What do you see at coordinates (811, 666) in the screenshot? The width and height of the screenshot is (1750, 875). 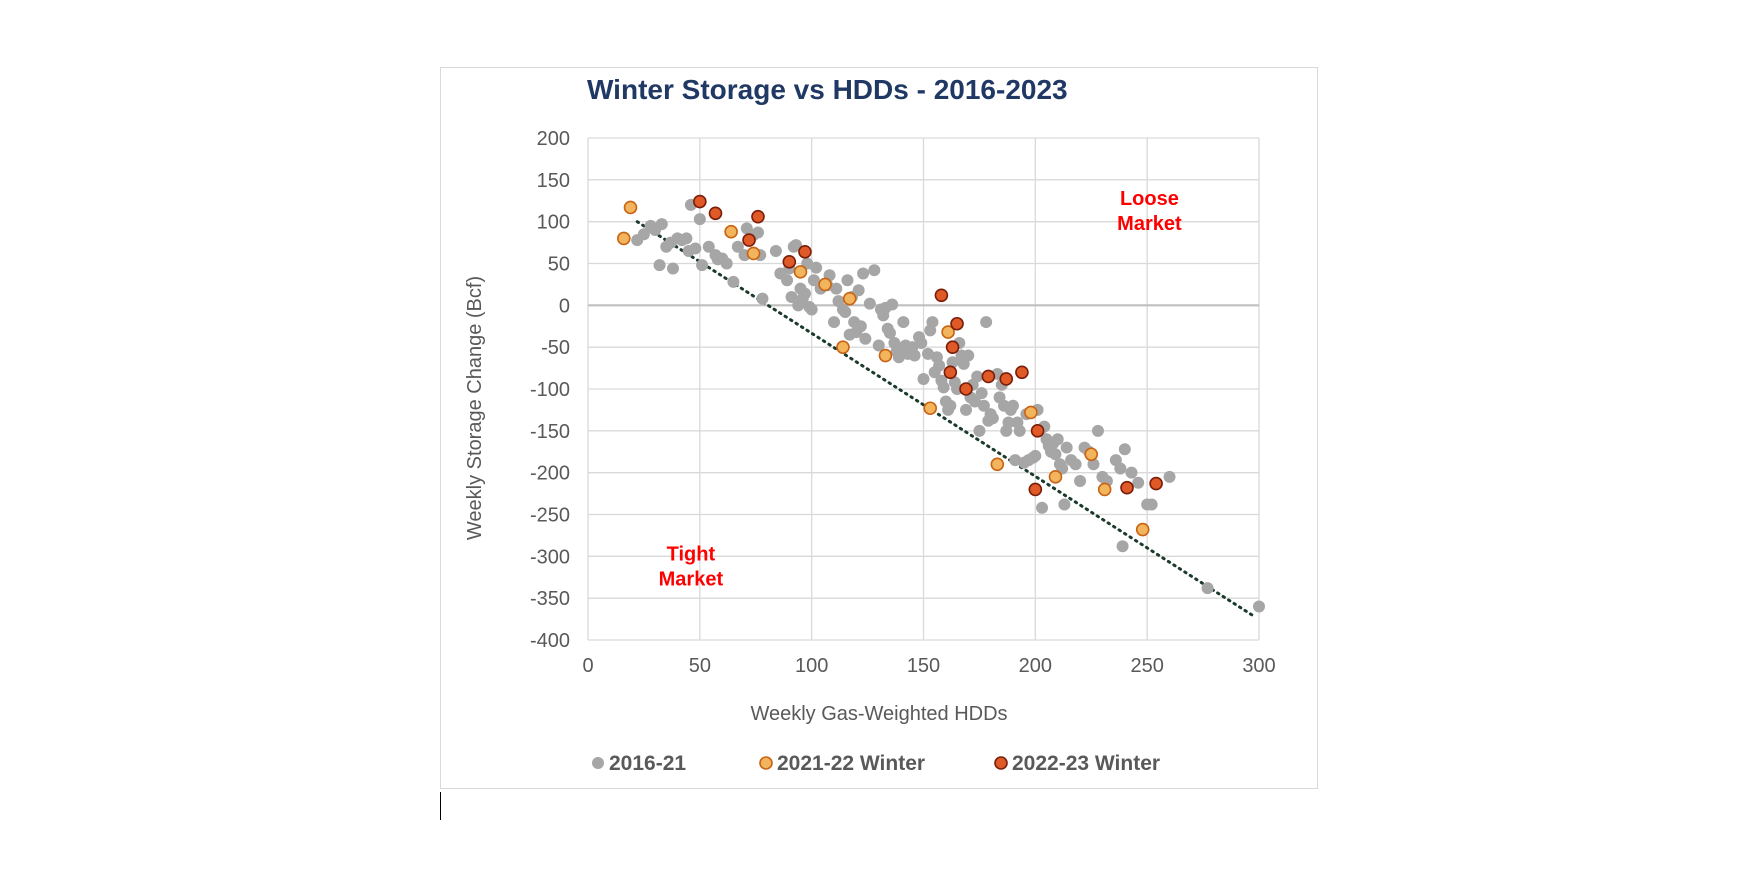 I see `x-tick-label: 100` at bounding box center [811, 666].